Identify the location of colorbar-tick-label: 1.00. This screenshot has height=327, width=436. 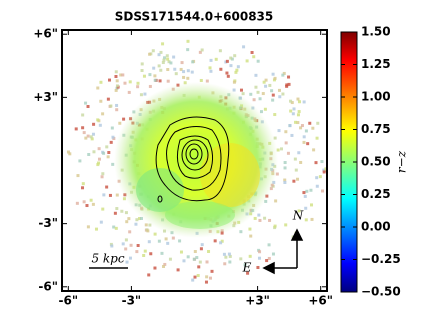
(376, 97).